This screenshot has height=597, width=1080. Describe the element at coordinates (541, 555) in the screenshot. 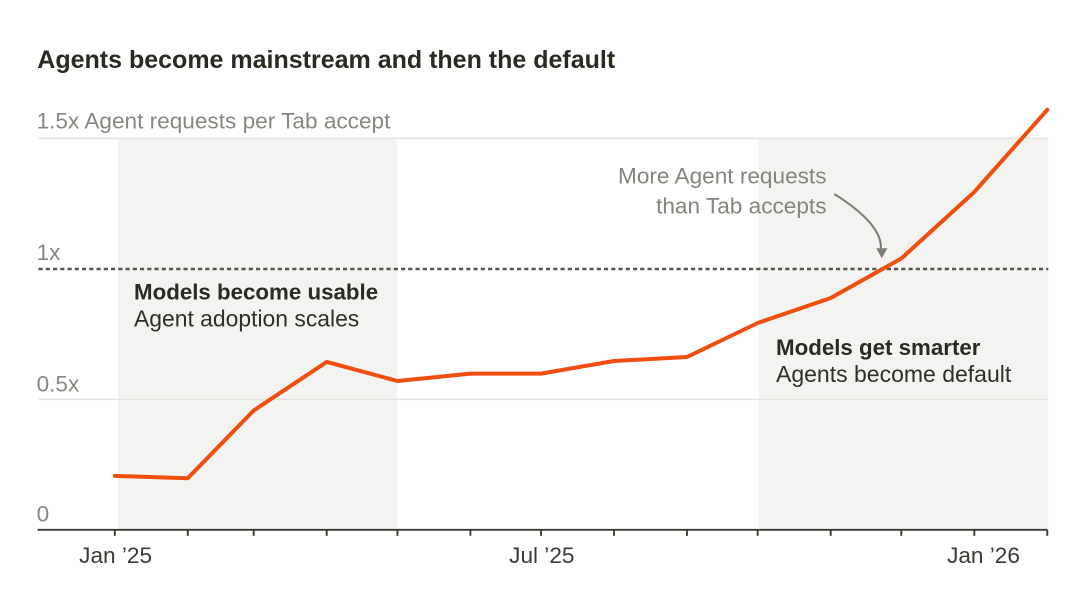

I see `svg-text: Jul ’25` at that location.